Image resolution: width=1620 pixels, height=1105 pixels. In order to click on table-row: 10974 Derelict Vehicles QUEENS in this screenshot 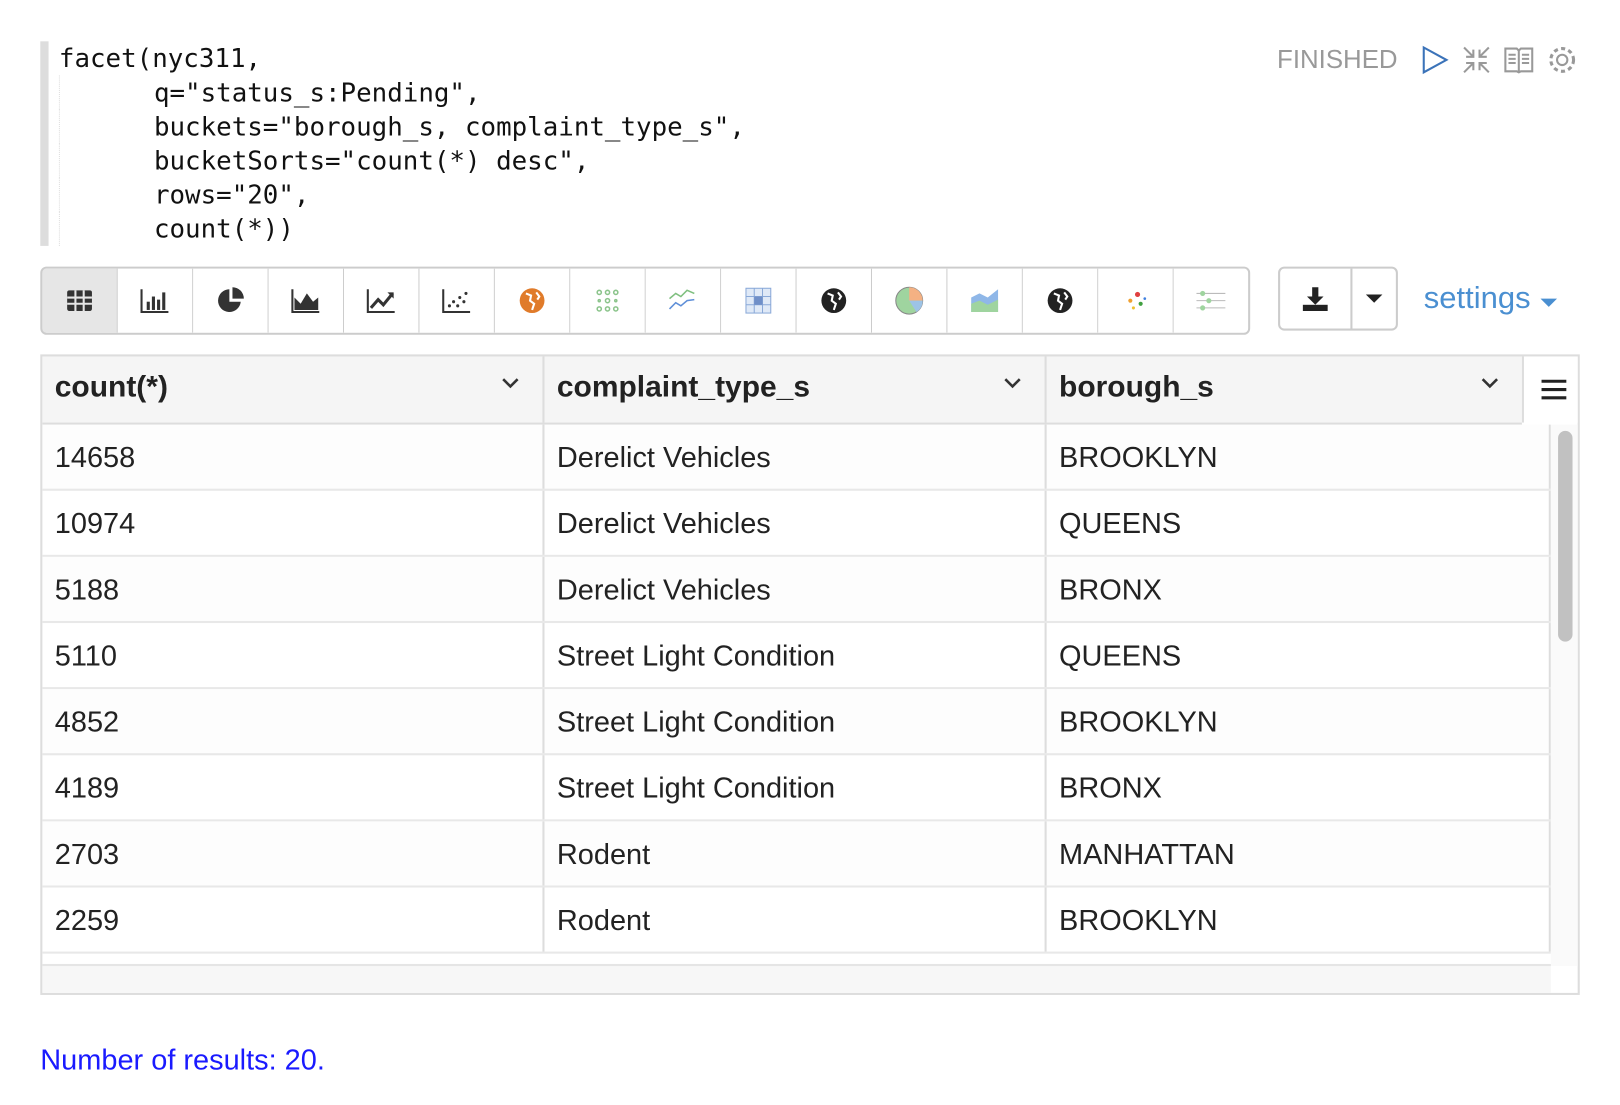, I will do `click(796, 523)`.